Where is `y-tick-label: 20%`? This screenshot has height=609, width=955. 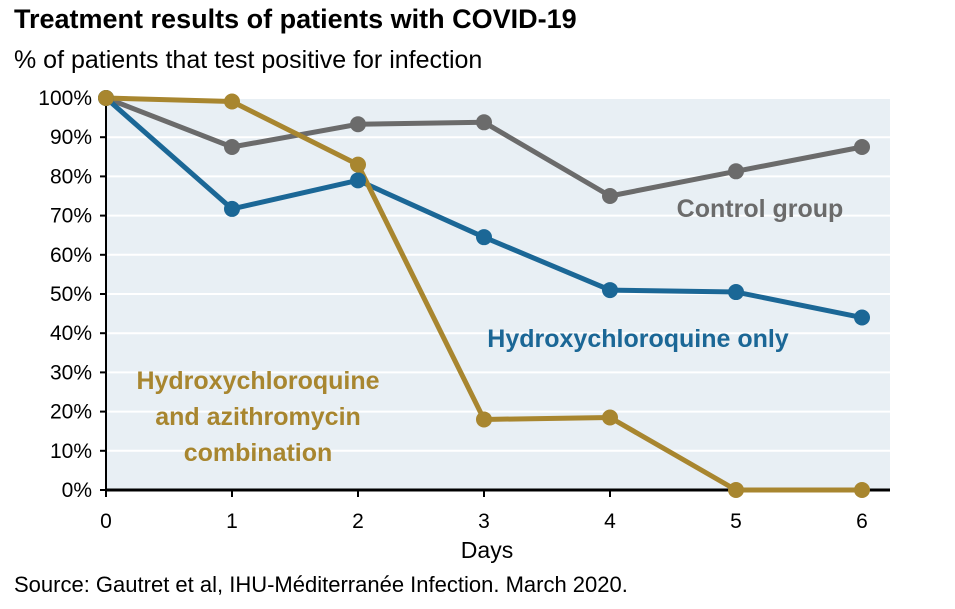 y-tick-label: 20% is located at coordinates (71, 412).